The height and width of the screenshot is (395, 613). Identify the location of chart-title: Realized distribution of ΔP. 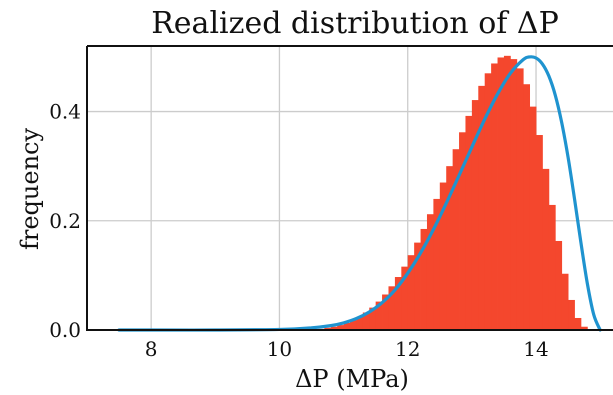
(355, 23).